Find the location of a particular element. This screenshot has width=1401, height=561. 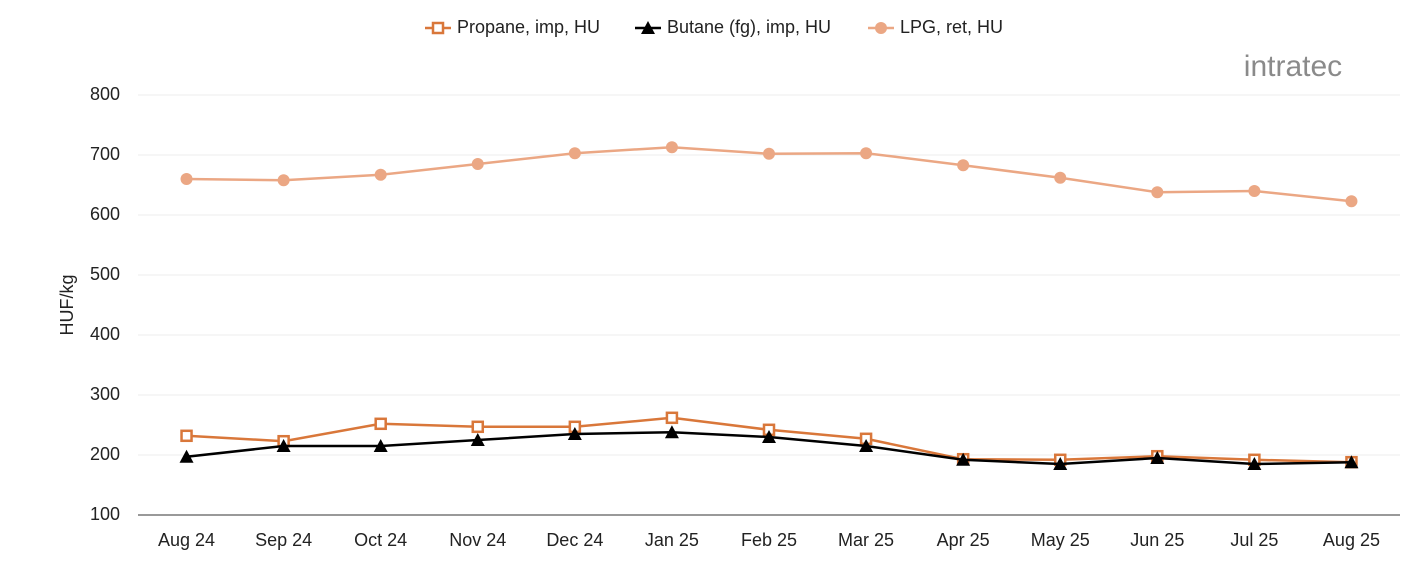

y-tick-label: 600 is located at coordinates (105, 214).